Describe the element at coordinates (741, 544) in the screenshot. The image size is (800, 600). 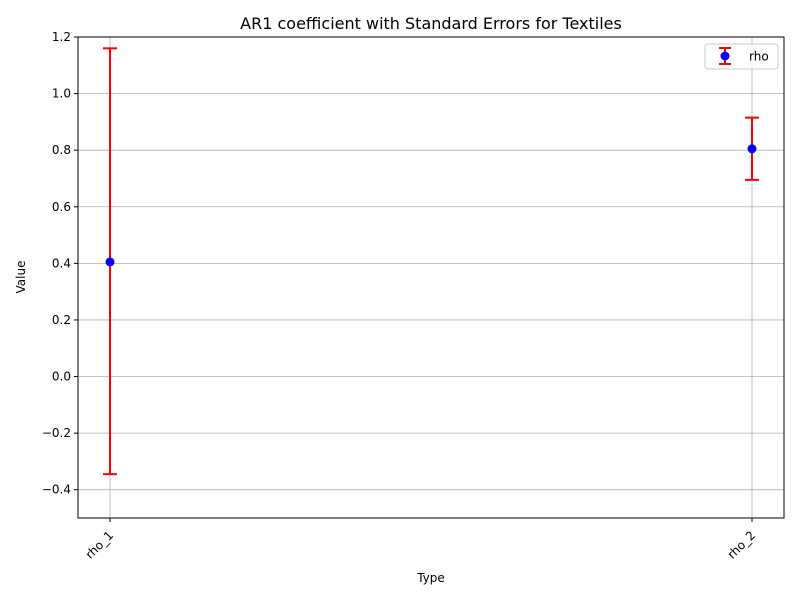
I see `x-tick-label: rho_2` at that location.